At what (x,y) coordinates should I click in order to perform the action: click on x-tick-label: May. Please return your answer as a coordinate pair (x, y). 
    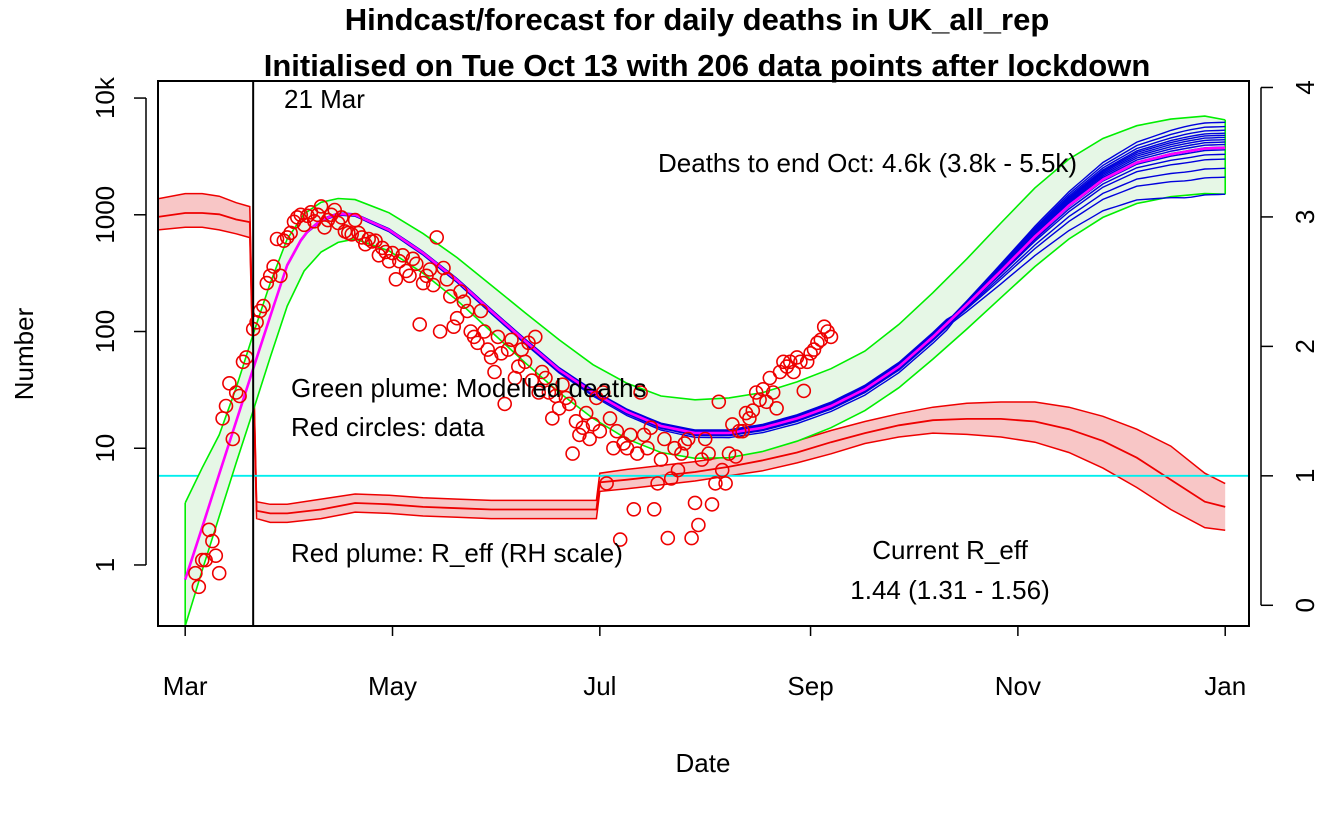
    Looking at the image, I should click on (392, 686).